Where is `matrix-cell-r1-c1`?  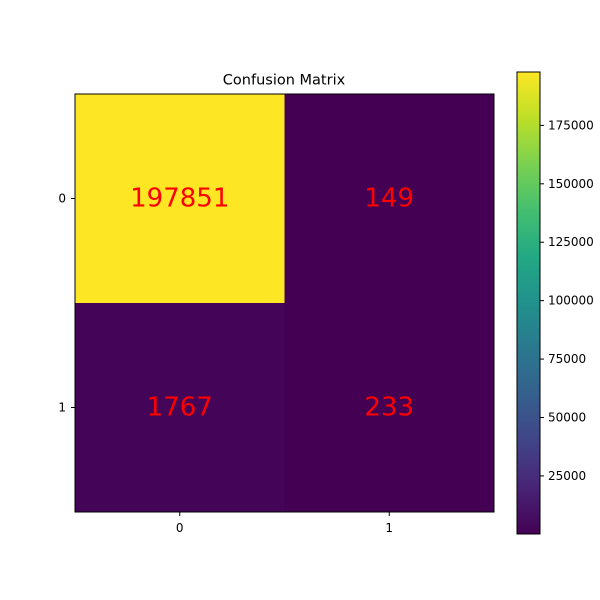
matrix-cell-r1-c1 is located at coordinates (389, 408).